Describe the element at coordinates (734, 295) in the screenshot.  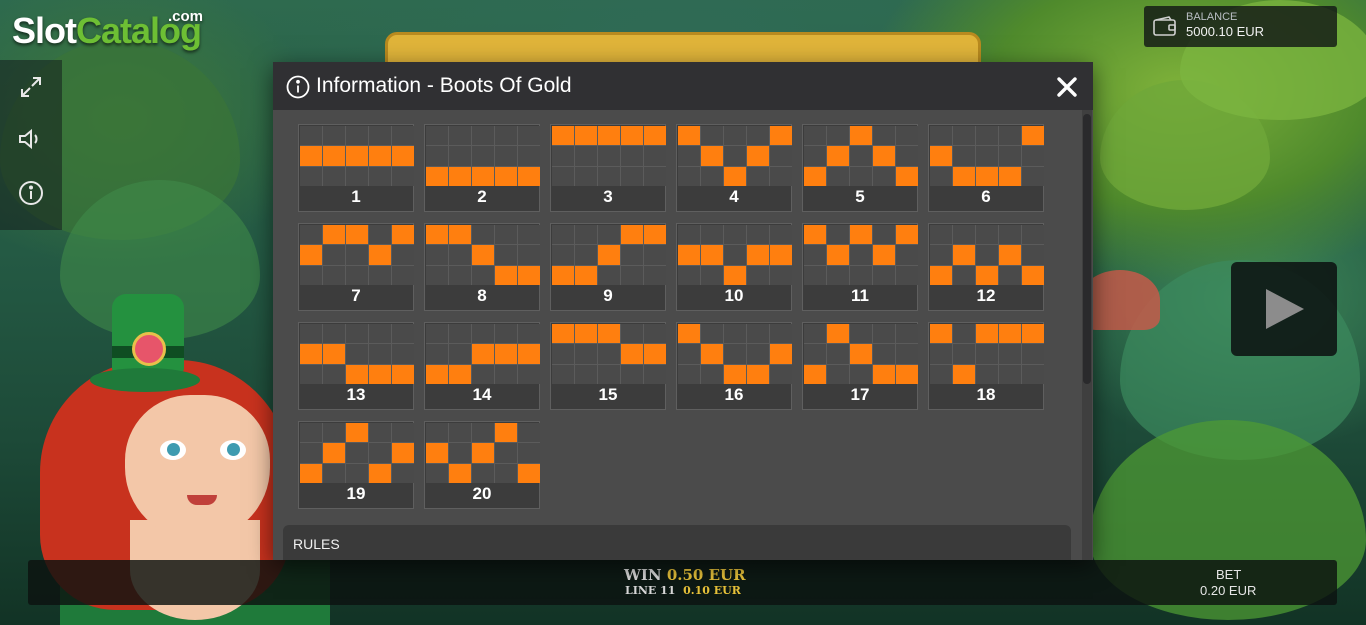
I see `payline-number: 10` at that location.